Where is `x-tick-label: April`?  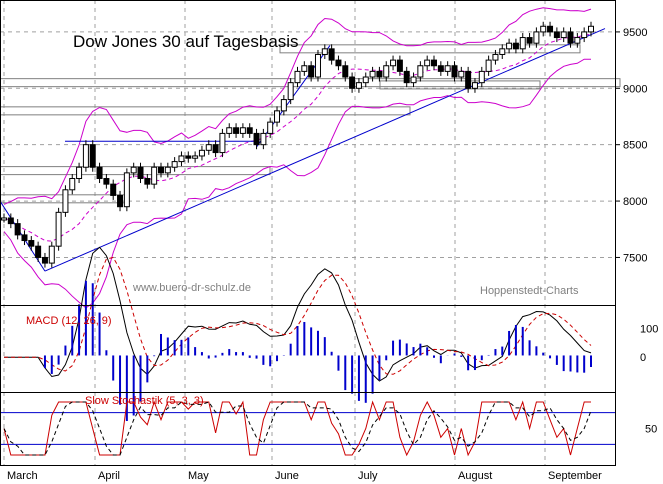
x-tick-label: April is located at coordinates (109, 476).